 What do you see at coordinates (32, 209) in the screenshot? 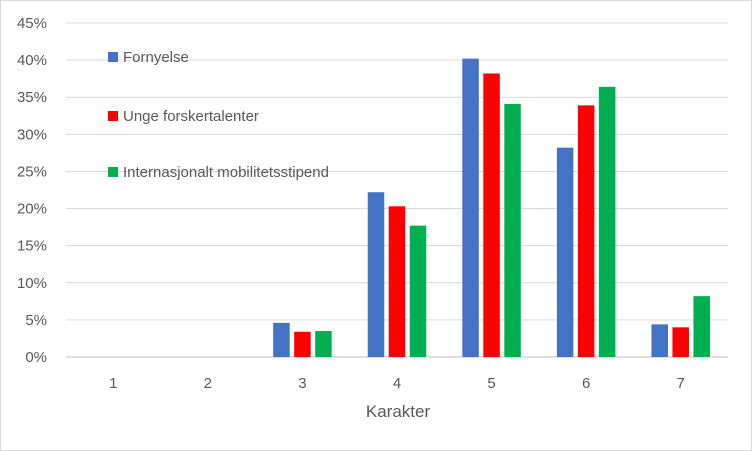
I see `y-tick-label: 20%` at bounding box center [32, 209].